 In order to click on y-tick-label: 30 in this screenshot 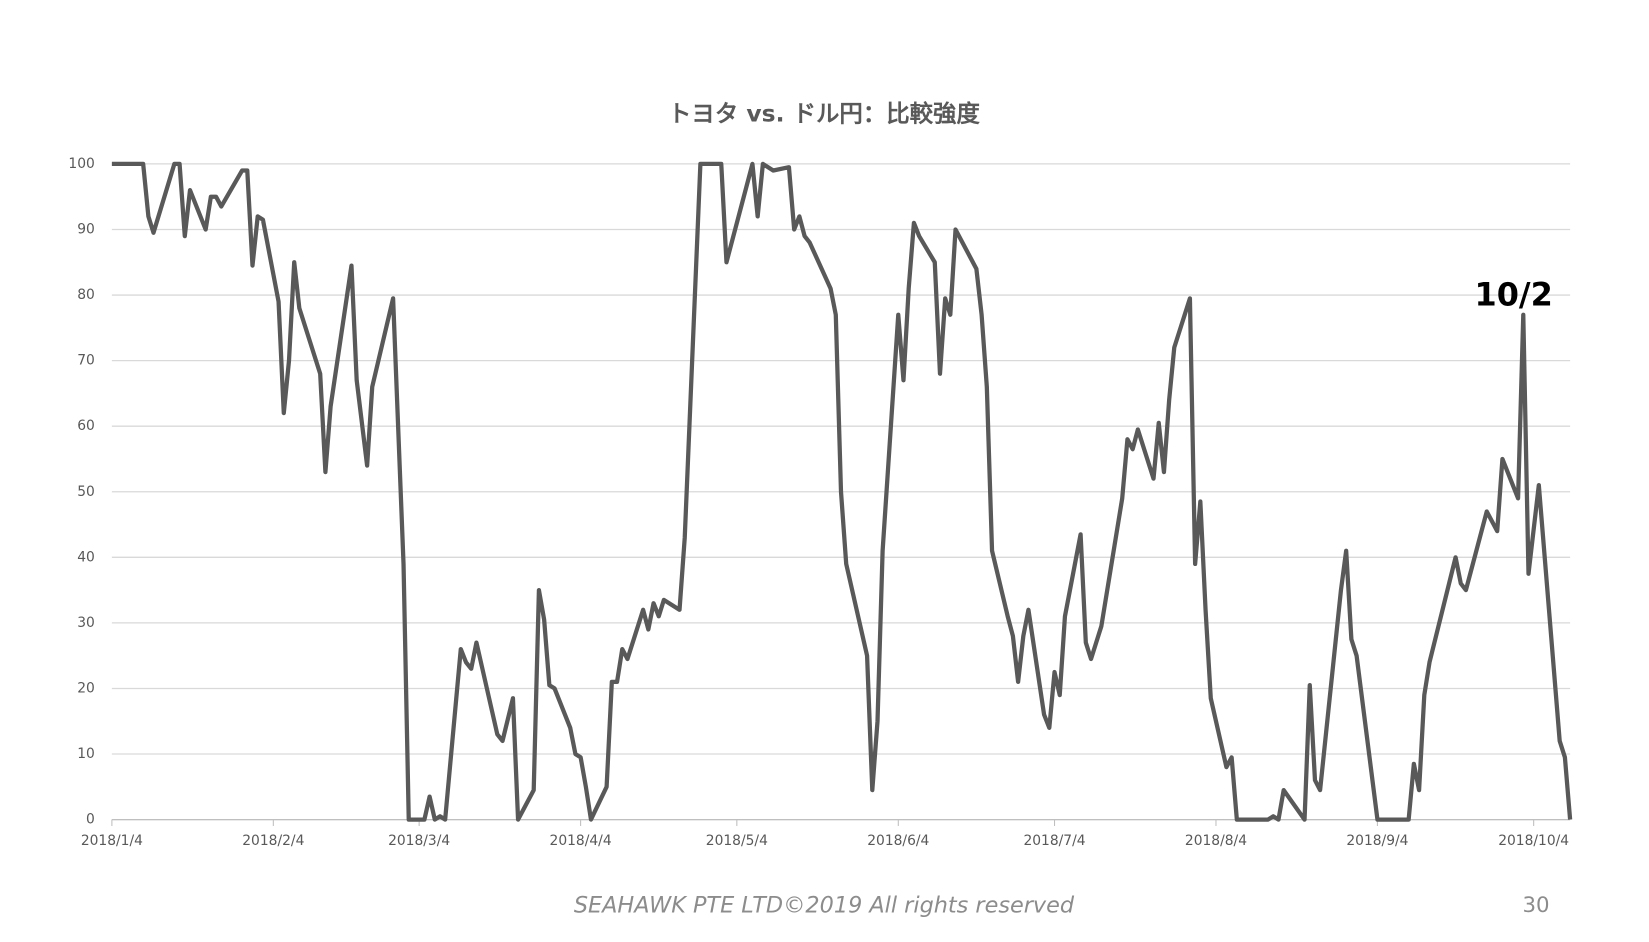, I will do `click(86, 623)`.